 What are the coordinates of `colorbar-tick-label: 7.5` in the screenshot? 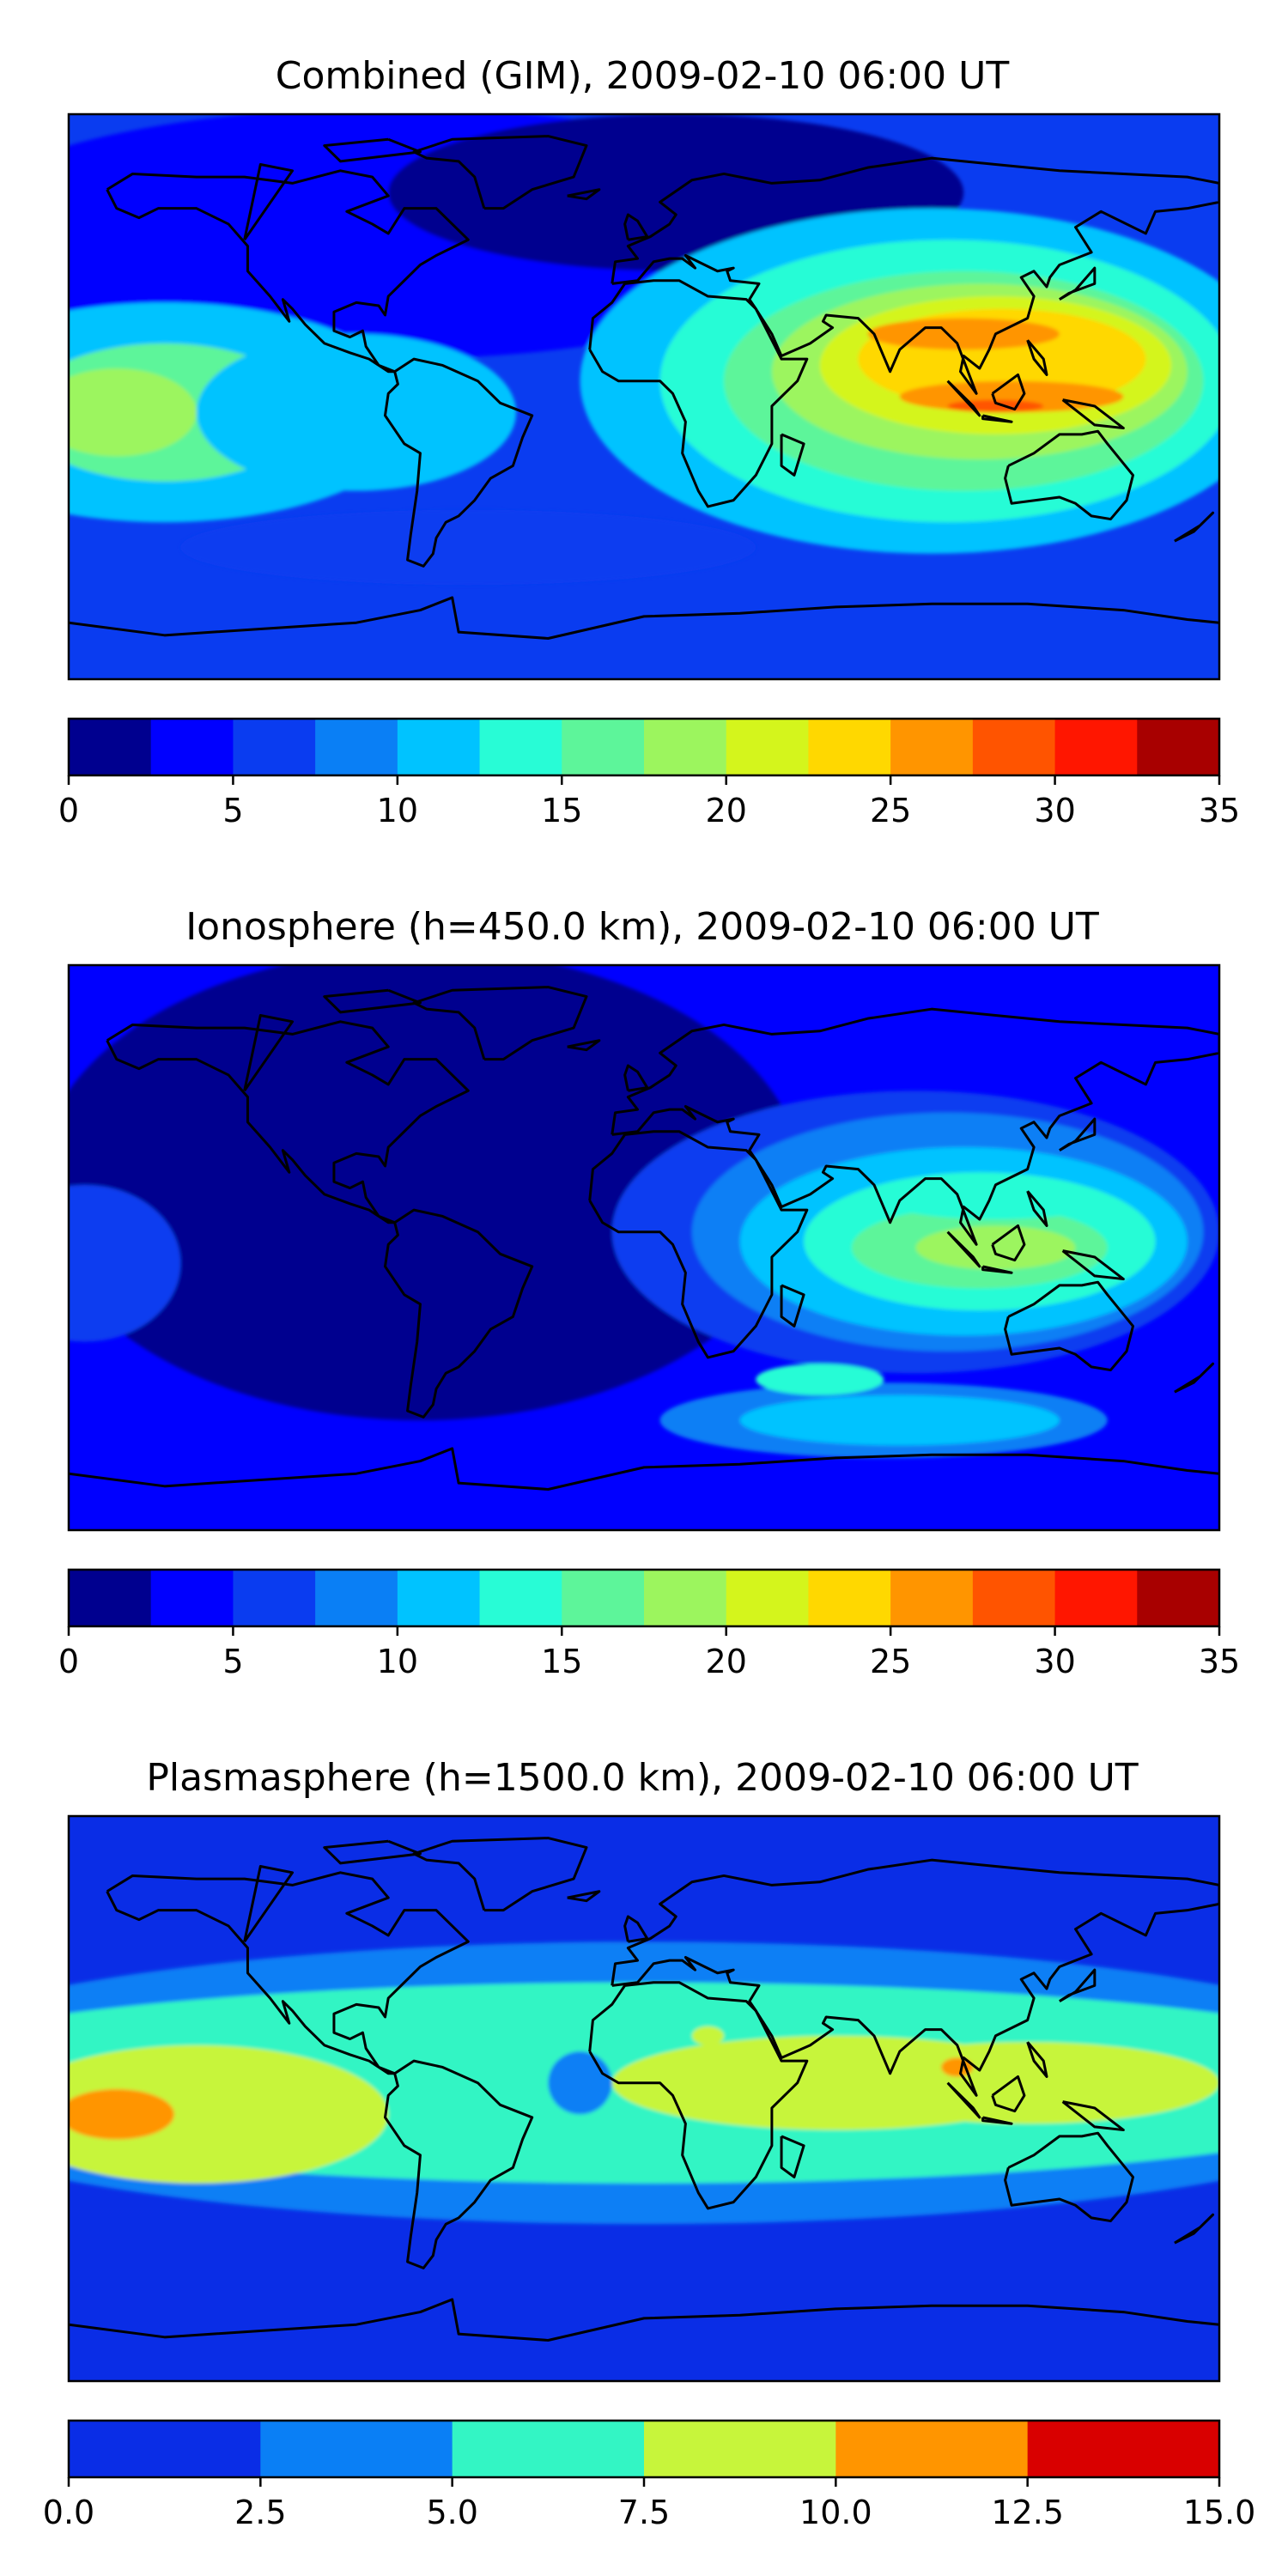 It's located at (644, 2513).